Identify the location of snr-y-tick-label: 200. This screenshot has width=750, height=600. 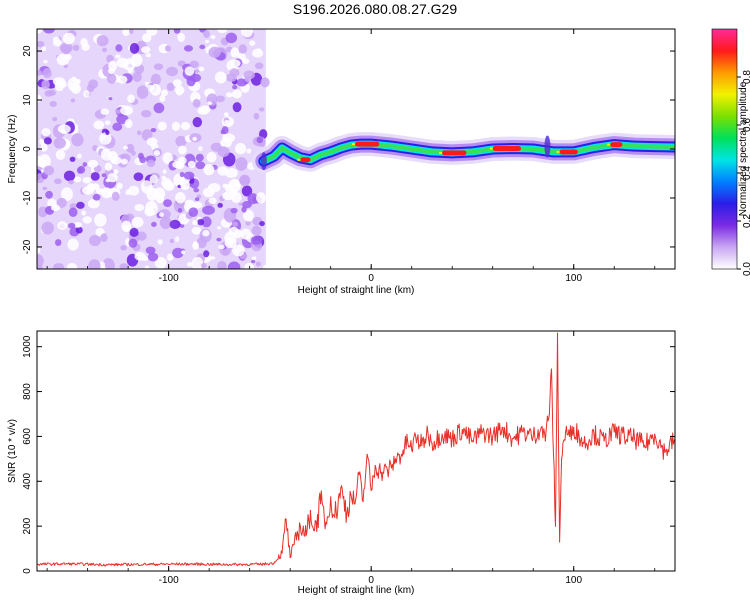
(27, 525).